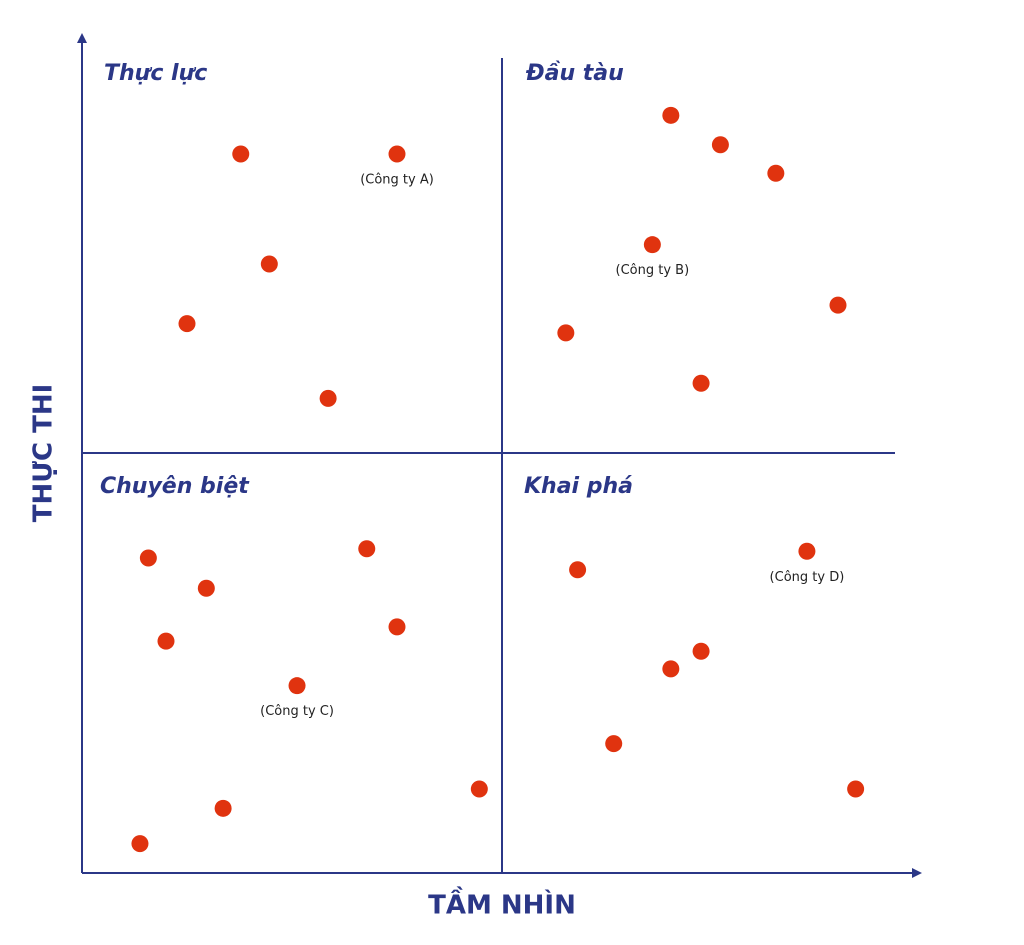 This screenshot has height=945, width=1024. I want to click on x-axis-arrow, so click(917, 873).